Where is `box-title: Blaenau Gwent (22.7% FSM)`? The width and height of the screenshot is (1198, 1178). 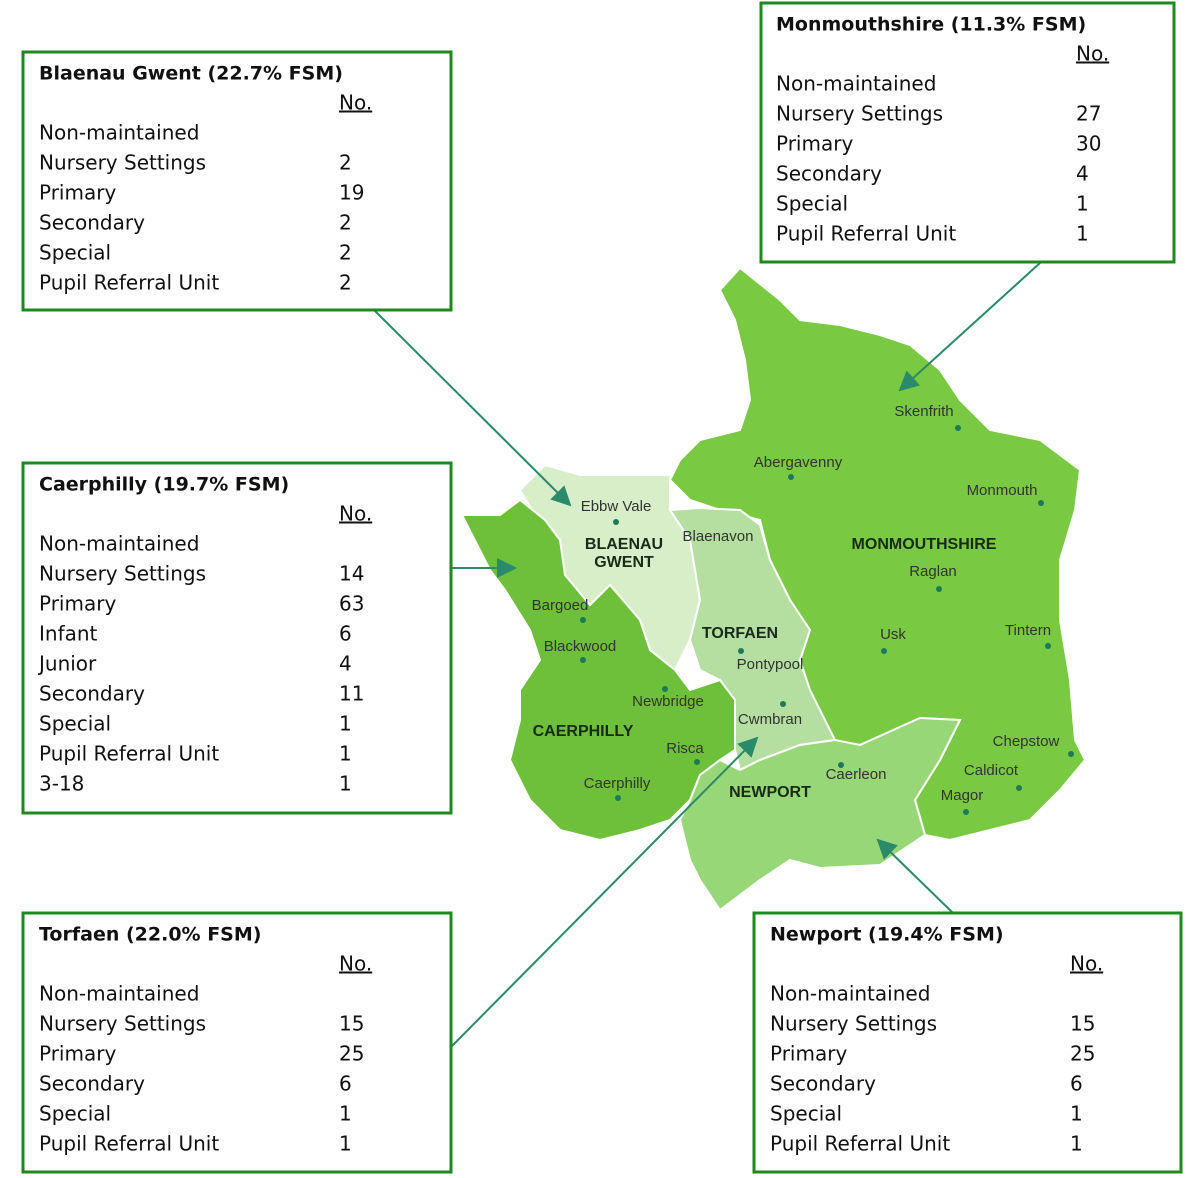 box-title: Blaenau Gwent (22.7% FSM) is located at coordinates (191, 74).